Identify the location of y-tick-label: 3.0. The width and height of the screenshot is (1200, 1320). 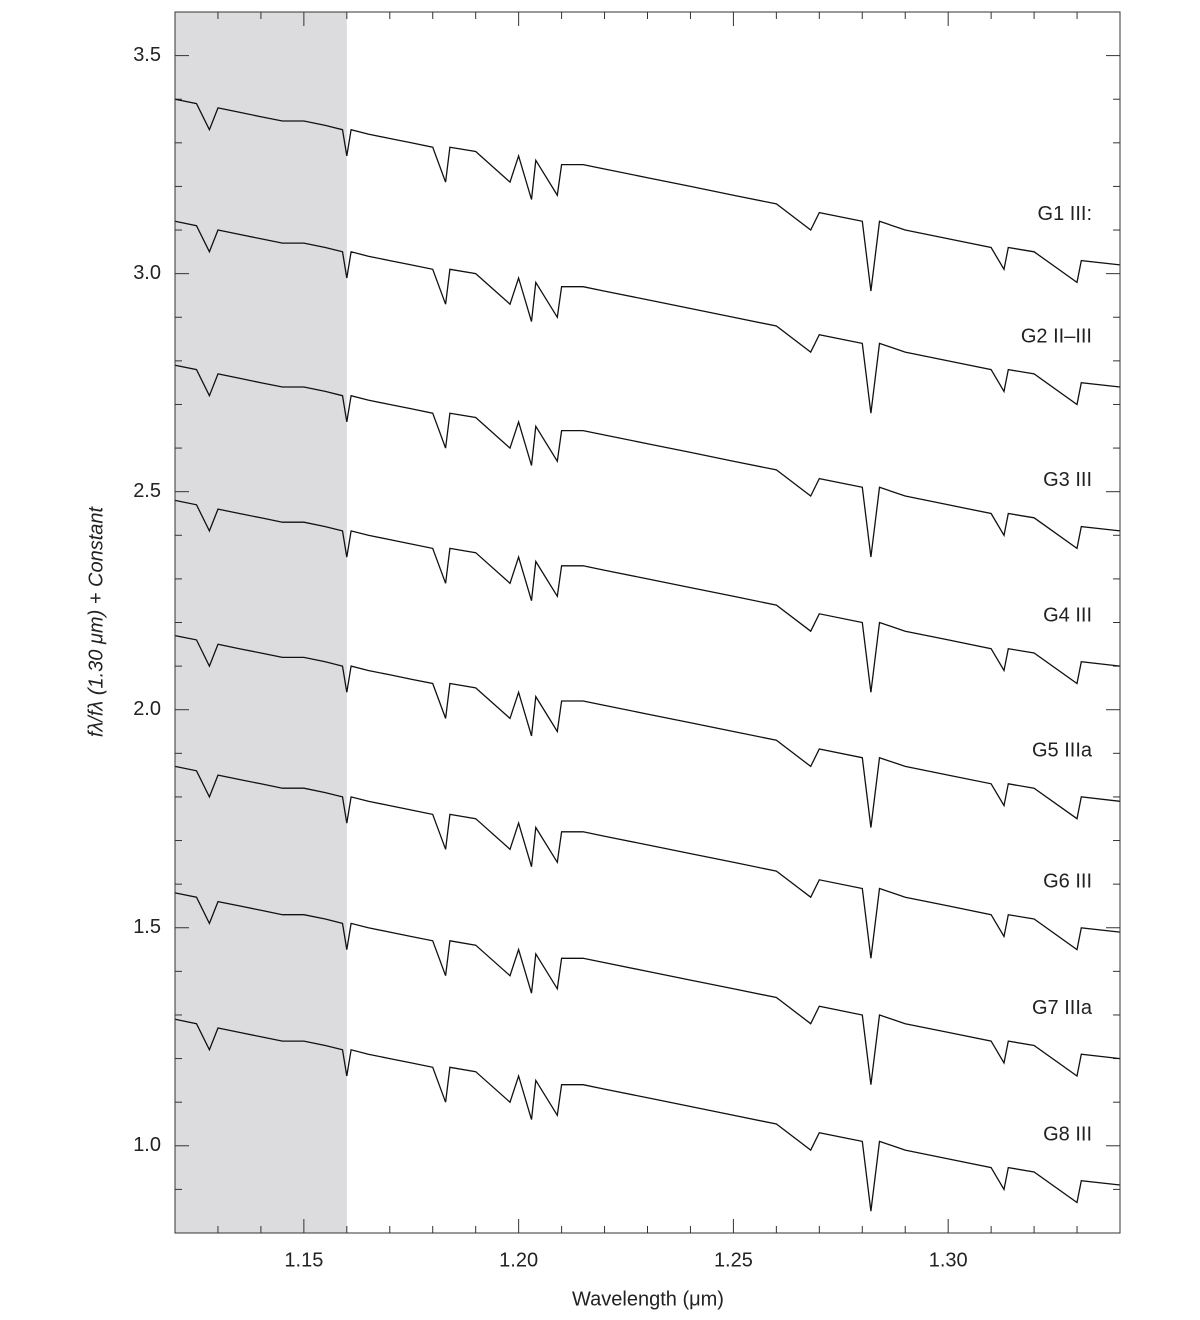
(147, 273).